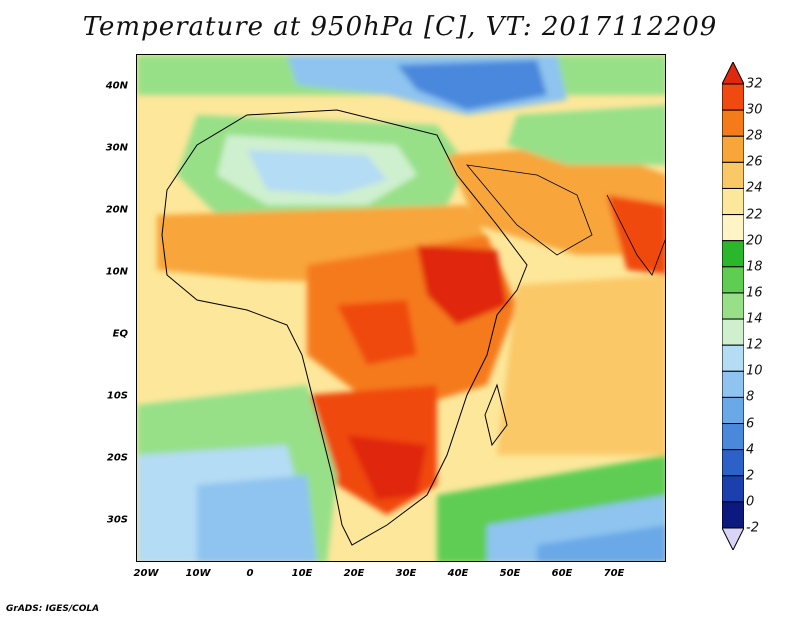 The width and height of the screenshot is (800, 618). What do you see at coordinates (116, 272) in the screenshot?
I see `lat-label-10n: 10N` at bounding box center [116, 272].